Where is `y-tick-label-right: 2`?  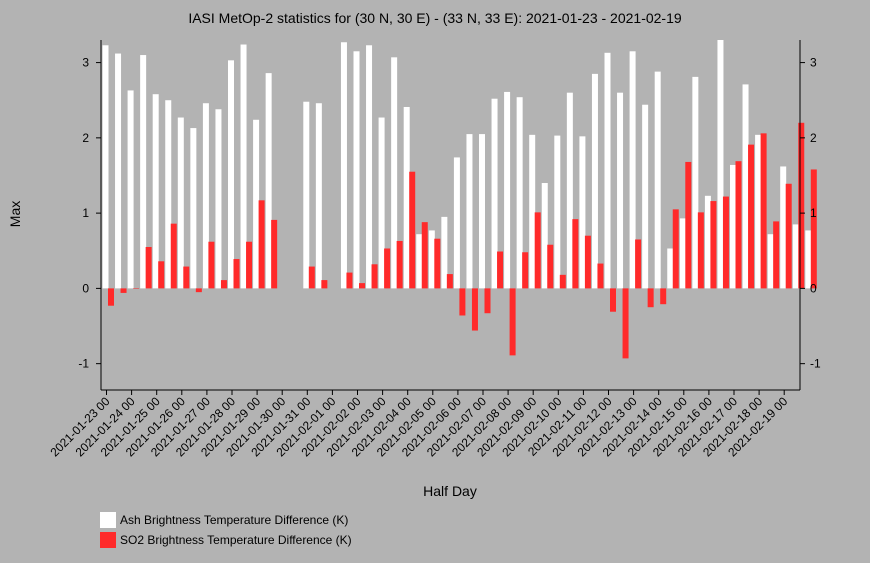
y-tick-label-right: 2 is located at coordinates (813, 138).